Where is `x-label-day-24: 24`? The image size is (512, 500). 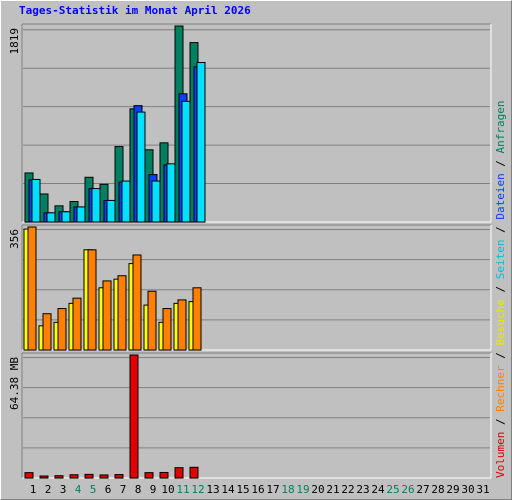
x-label-day-24: 24 is located at coordinates (378, 489).